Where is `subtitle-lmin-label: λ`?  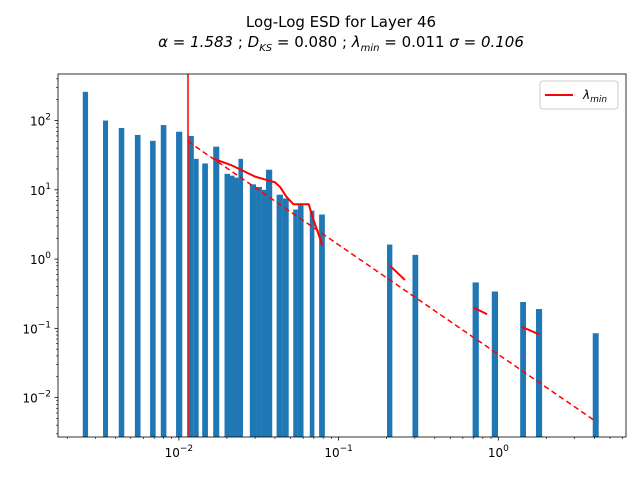 subtitle-lmin-label: λ is located at coordinates (356, 42).